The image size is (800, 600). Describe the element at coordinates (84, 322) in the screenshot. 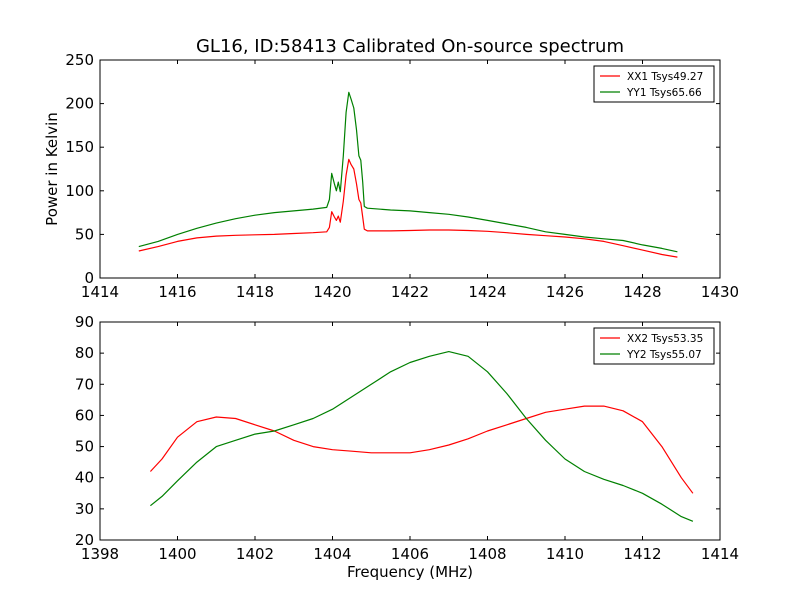

I see `y-tick-label: 90` at that location.